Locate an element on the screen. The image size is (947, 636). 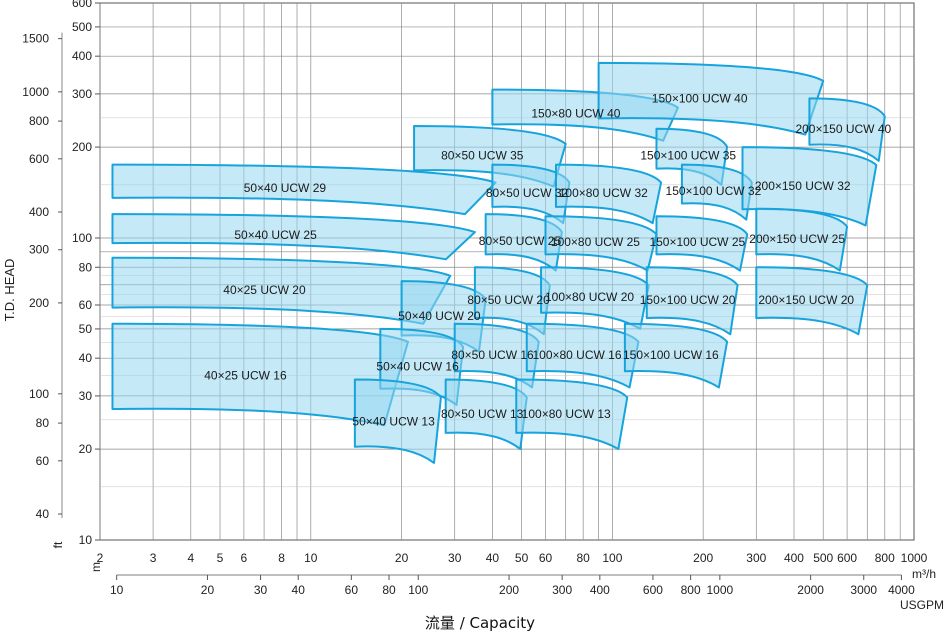
y-tick-label-ft: 60 is located at coordinates (43, 461).